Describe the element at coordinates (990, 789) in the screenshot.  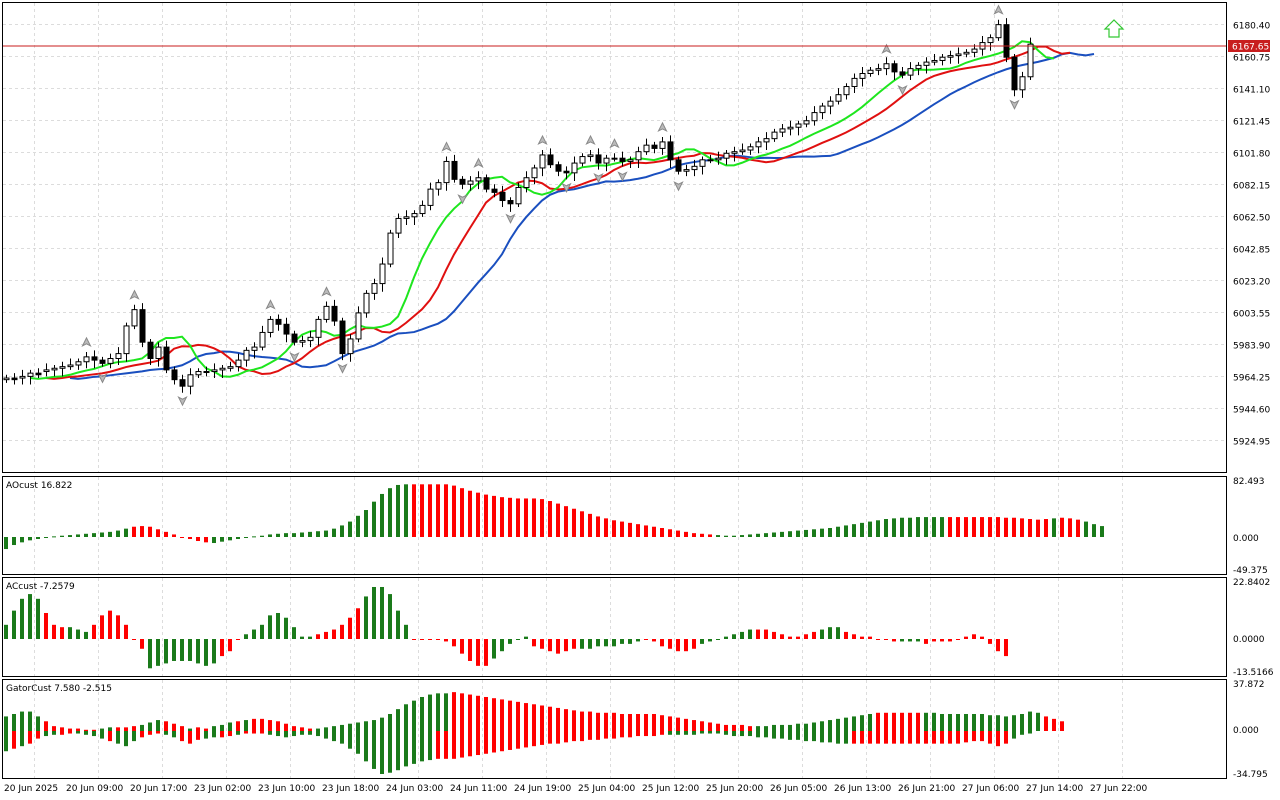
I see `time-tick: 27 Jun 06:00` at that location.